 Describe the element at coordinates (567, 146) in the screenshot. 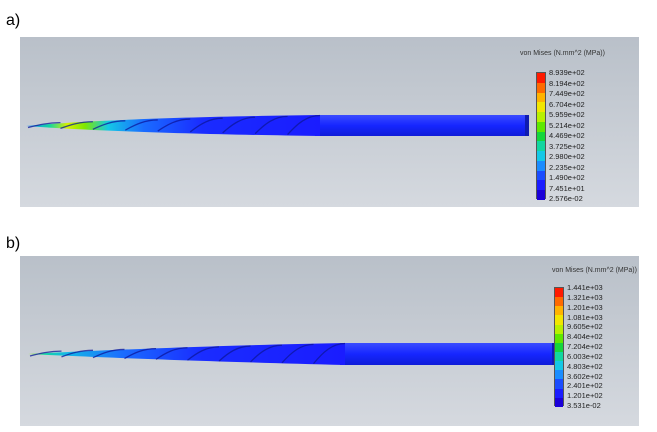

I see `legend-tick-label: 3.725e+02` at that location.